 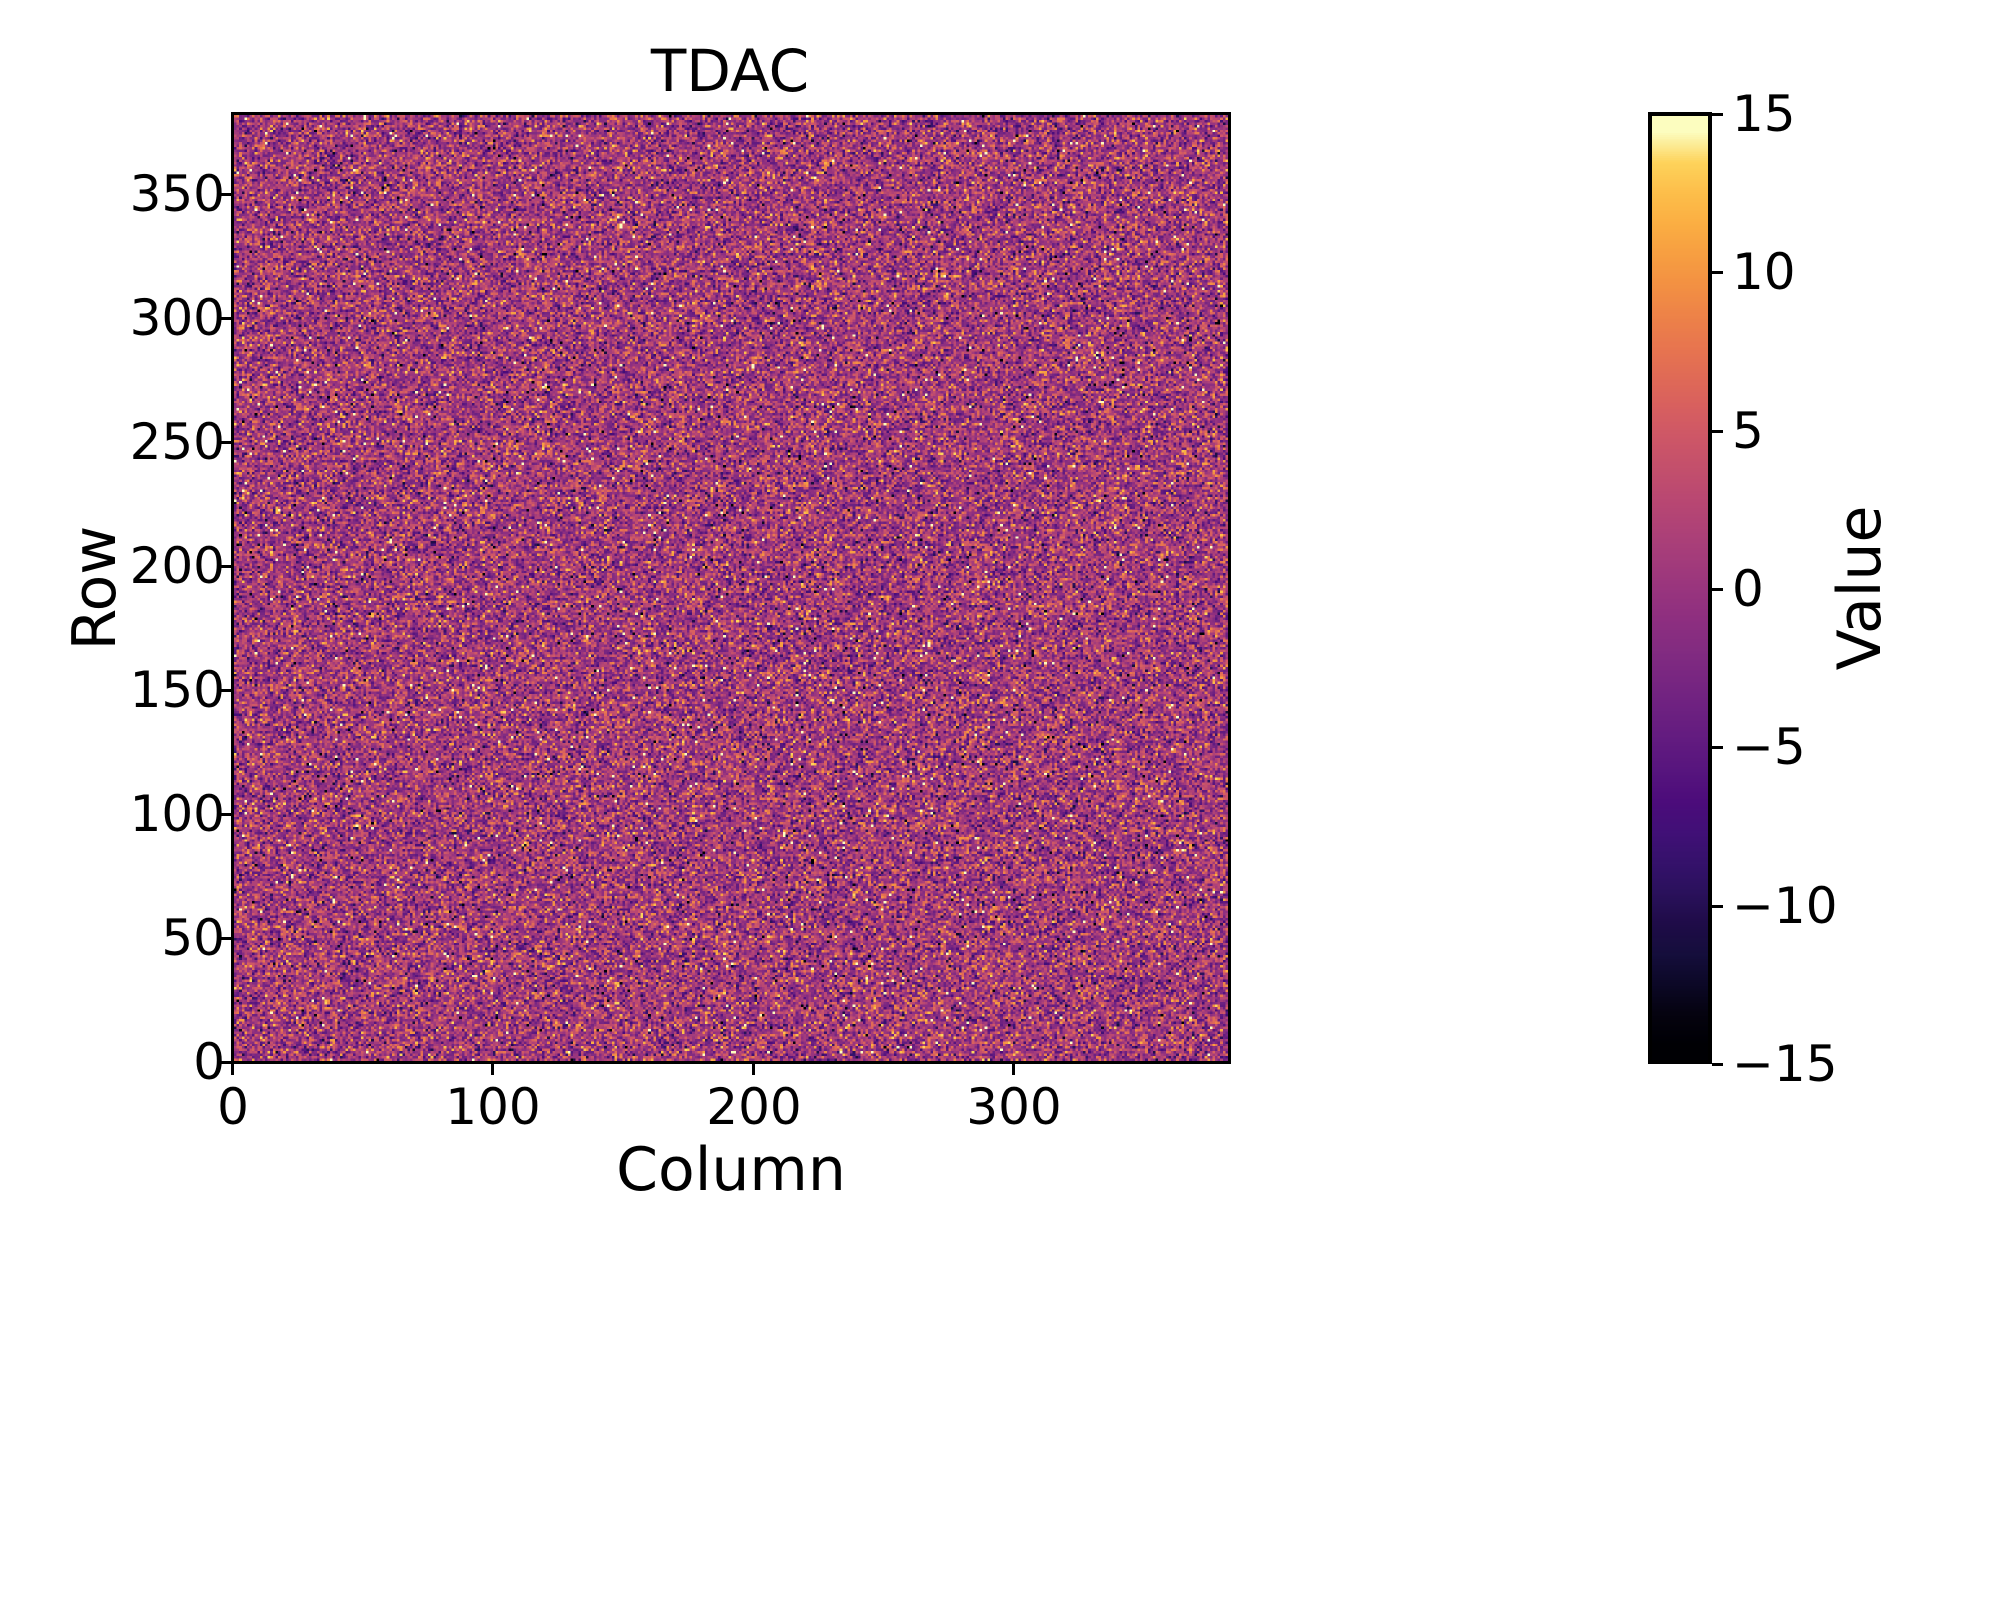 I want to click on ytick-label-150: 150, so click(x=177, y=690).